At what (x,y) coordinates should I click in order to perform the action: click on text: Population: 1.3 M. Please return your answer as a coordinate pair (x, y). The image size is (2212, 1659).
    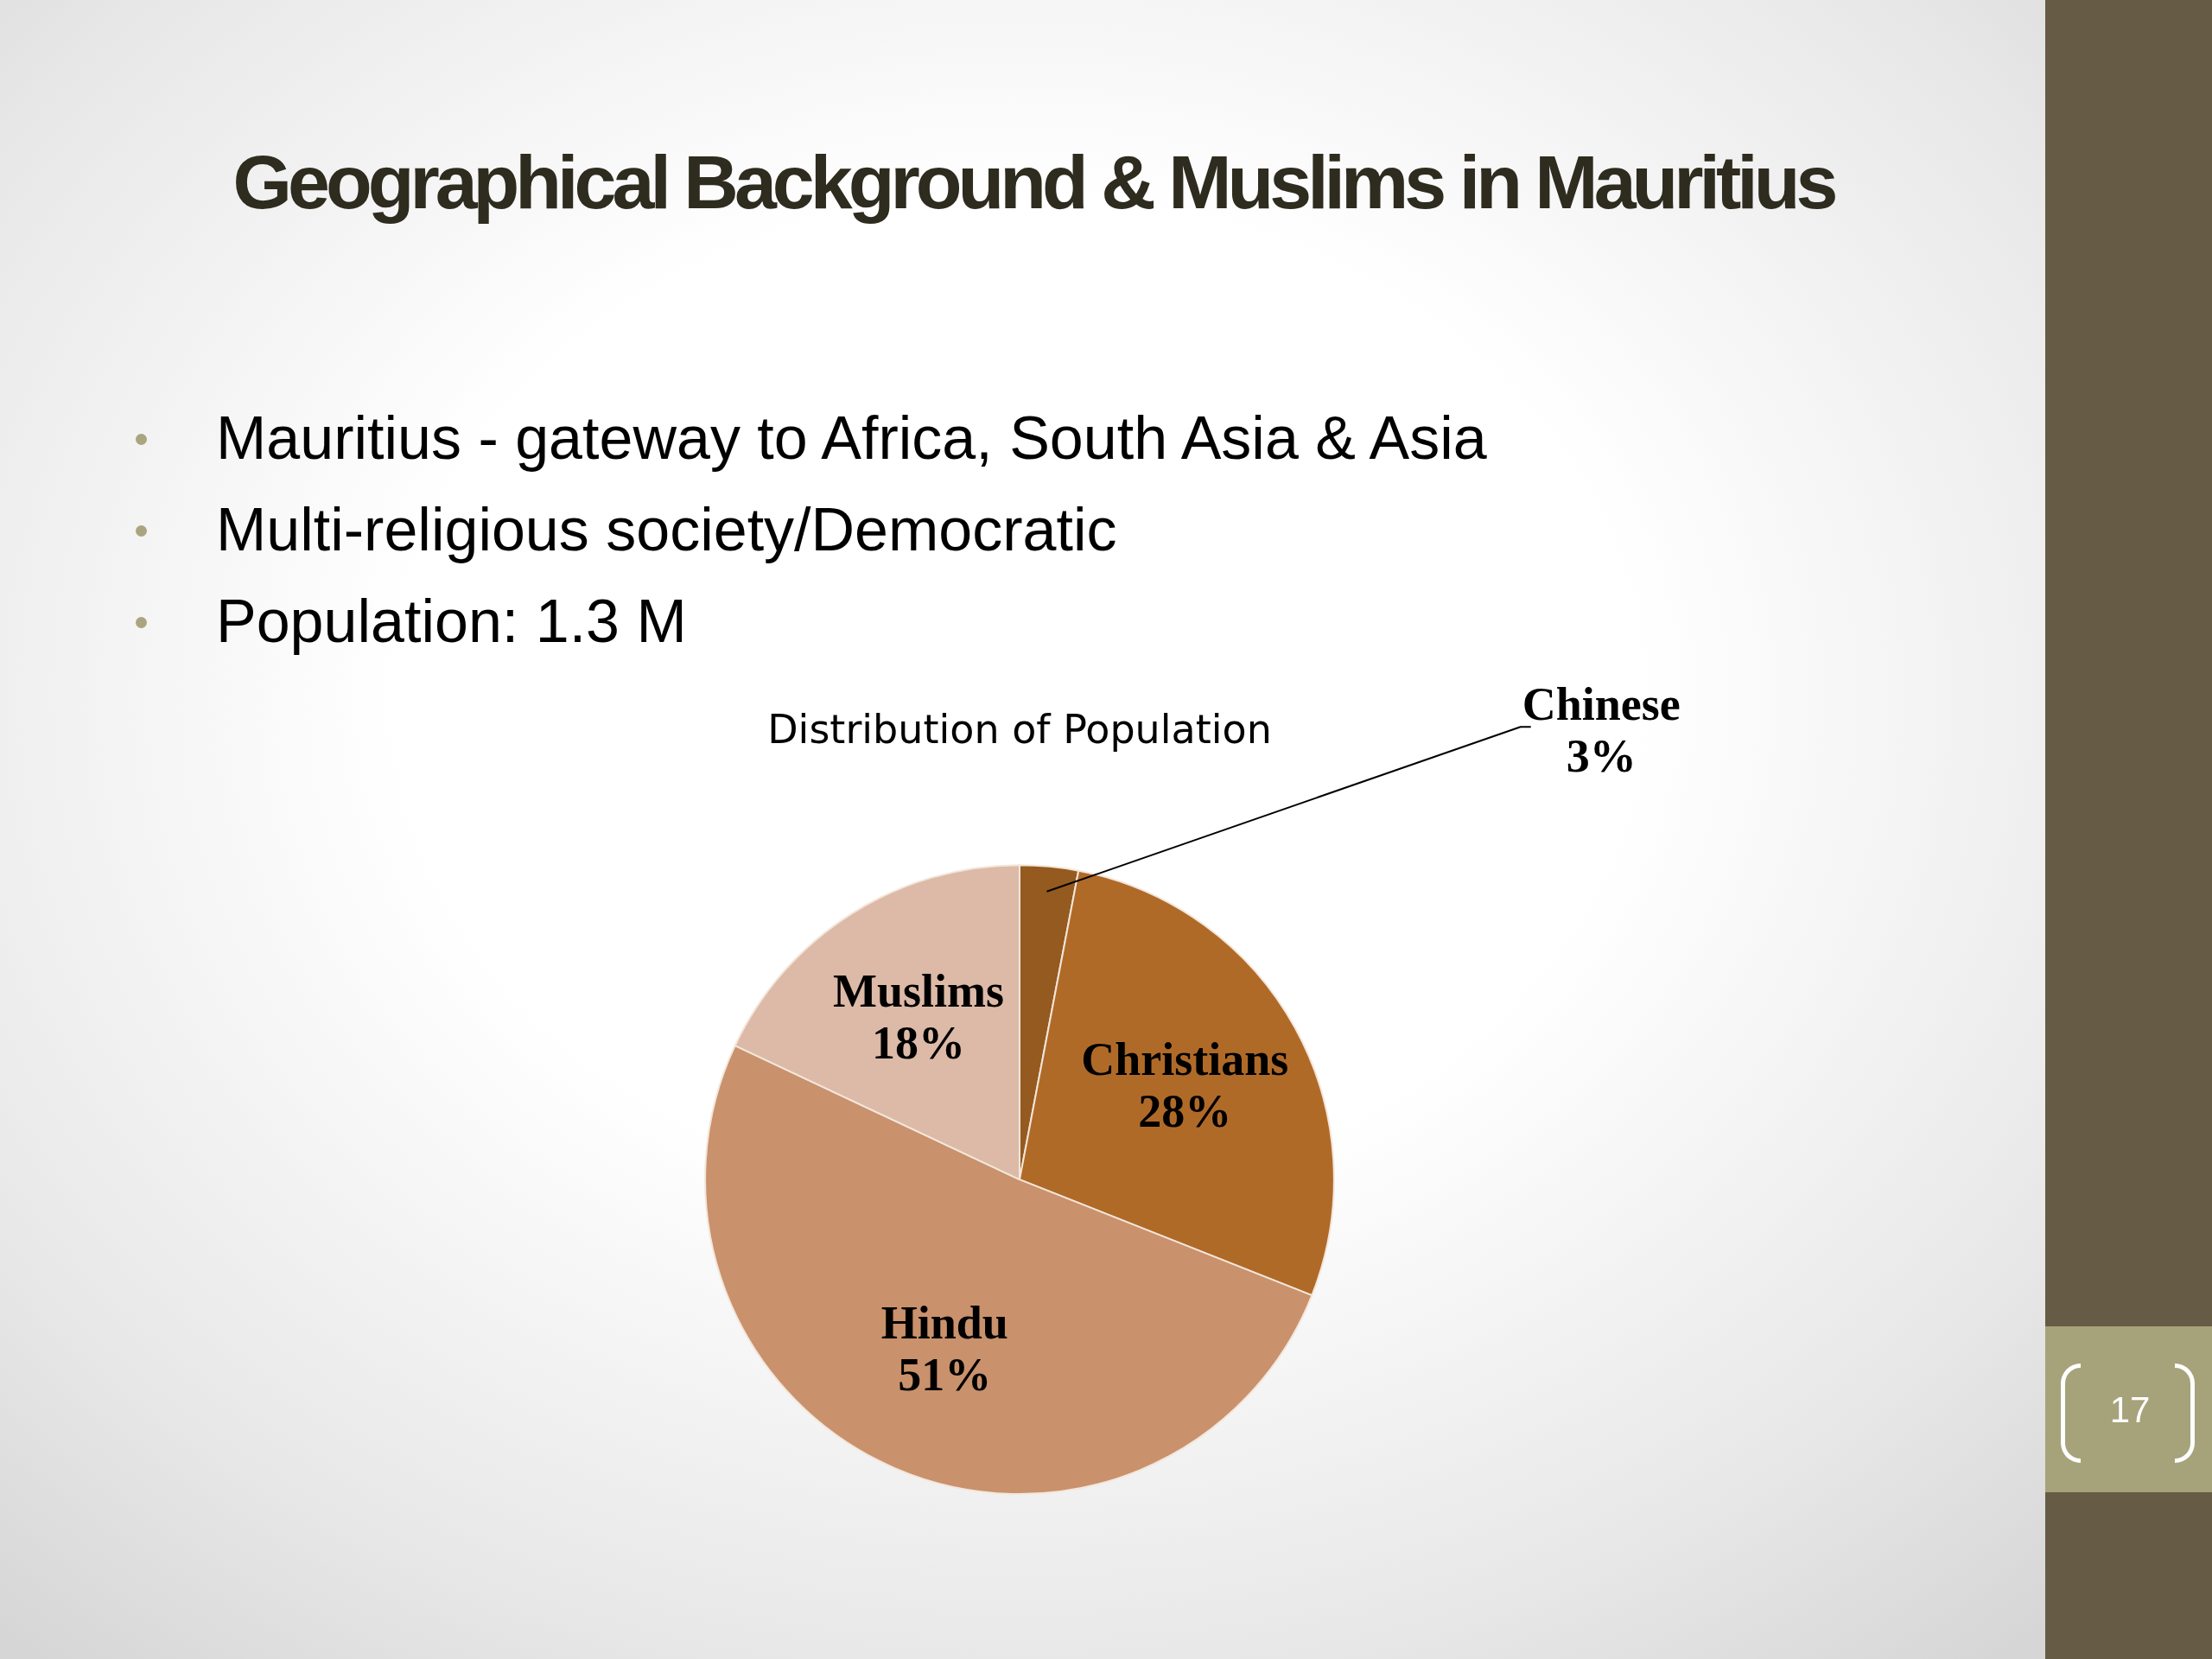
    Looking at the image, I should click on (451, 622).